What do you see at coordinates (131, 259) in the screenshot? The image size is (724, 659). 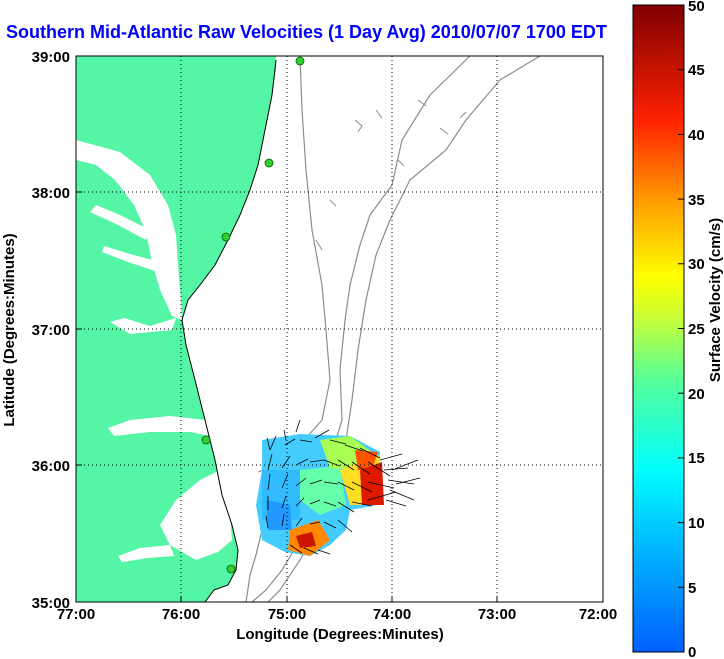 I see `rappahannock-river` at bounding box center [131, 259].